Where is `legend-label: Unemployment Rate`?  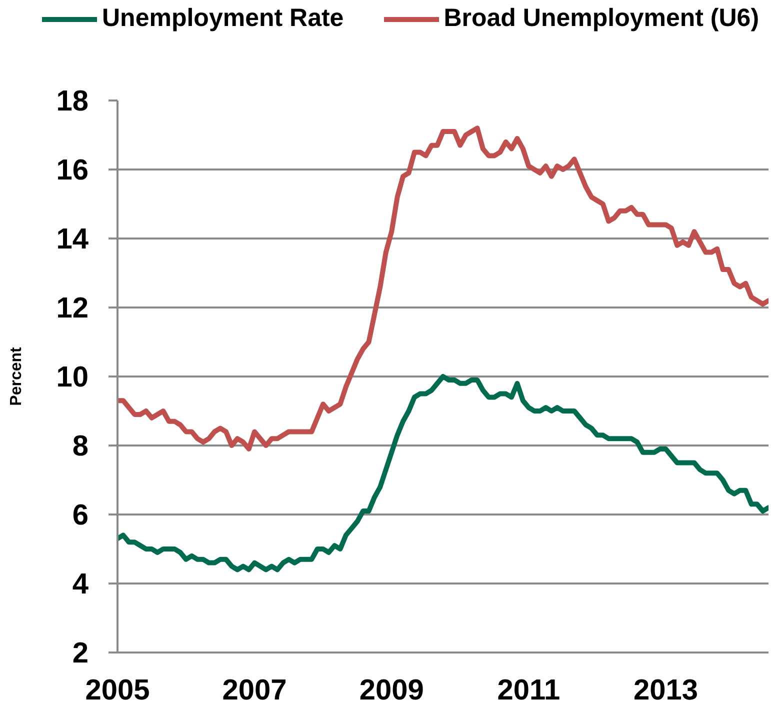
legend-label: Unemployment Rate is located at coordinates (223, 18).